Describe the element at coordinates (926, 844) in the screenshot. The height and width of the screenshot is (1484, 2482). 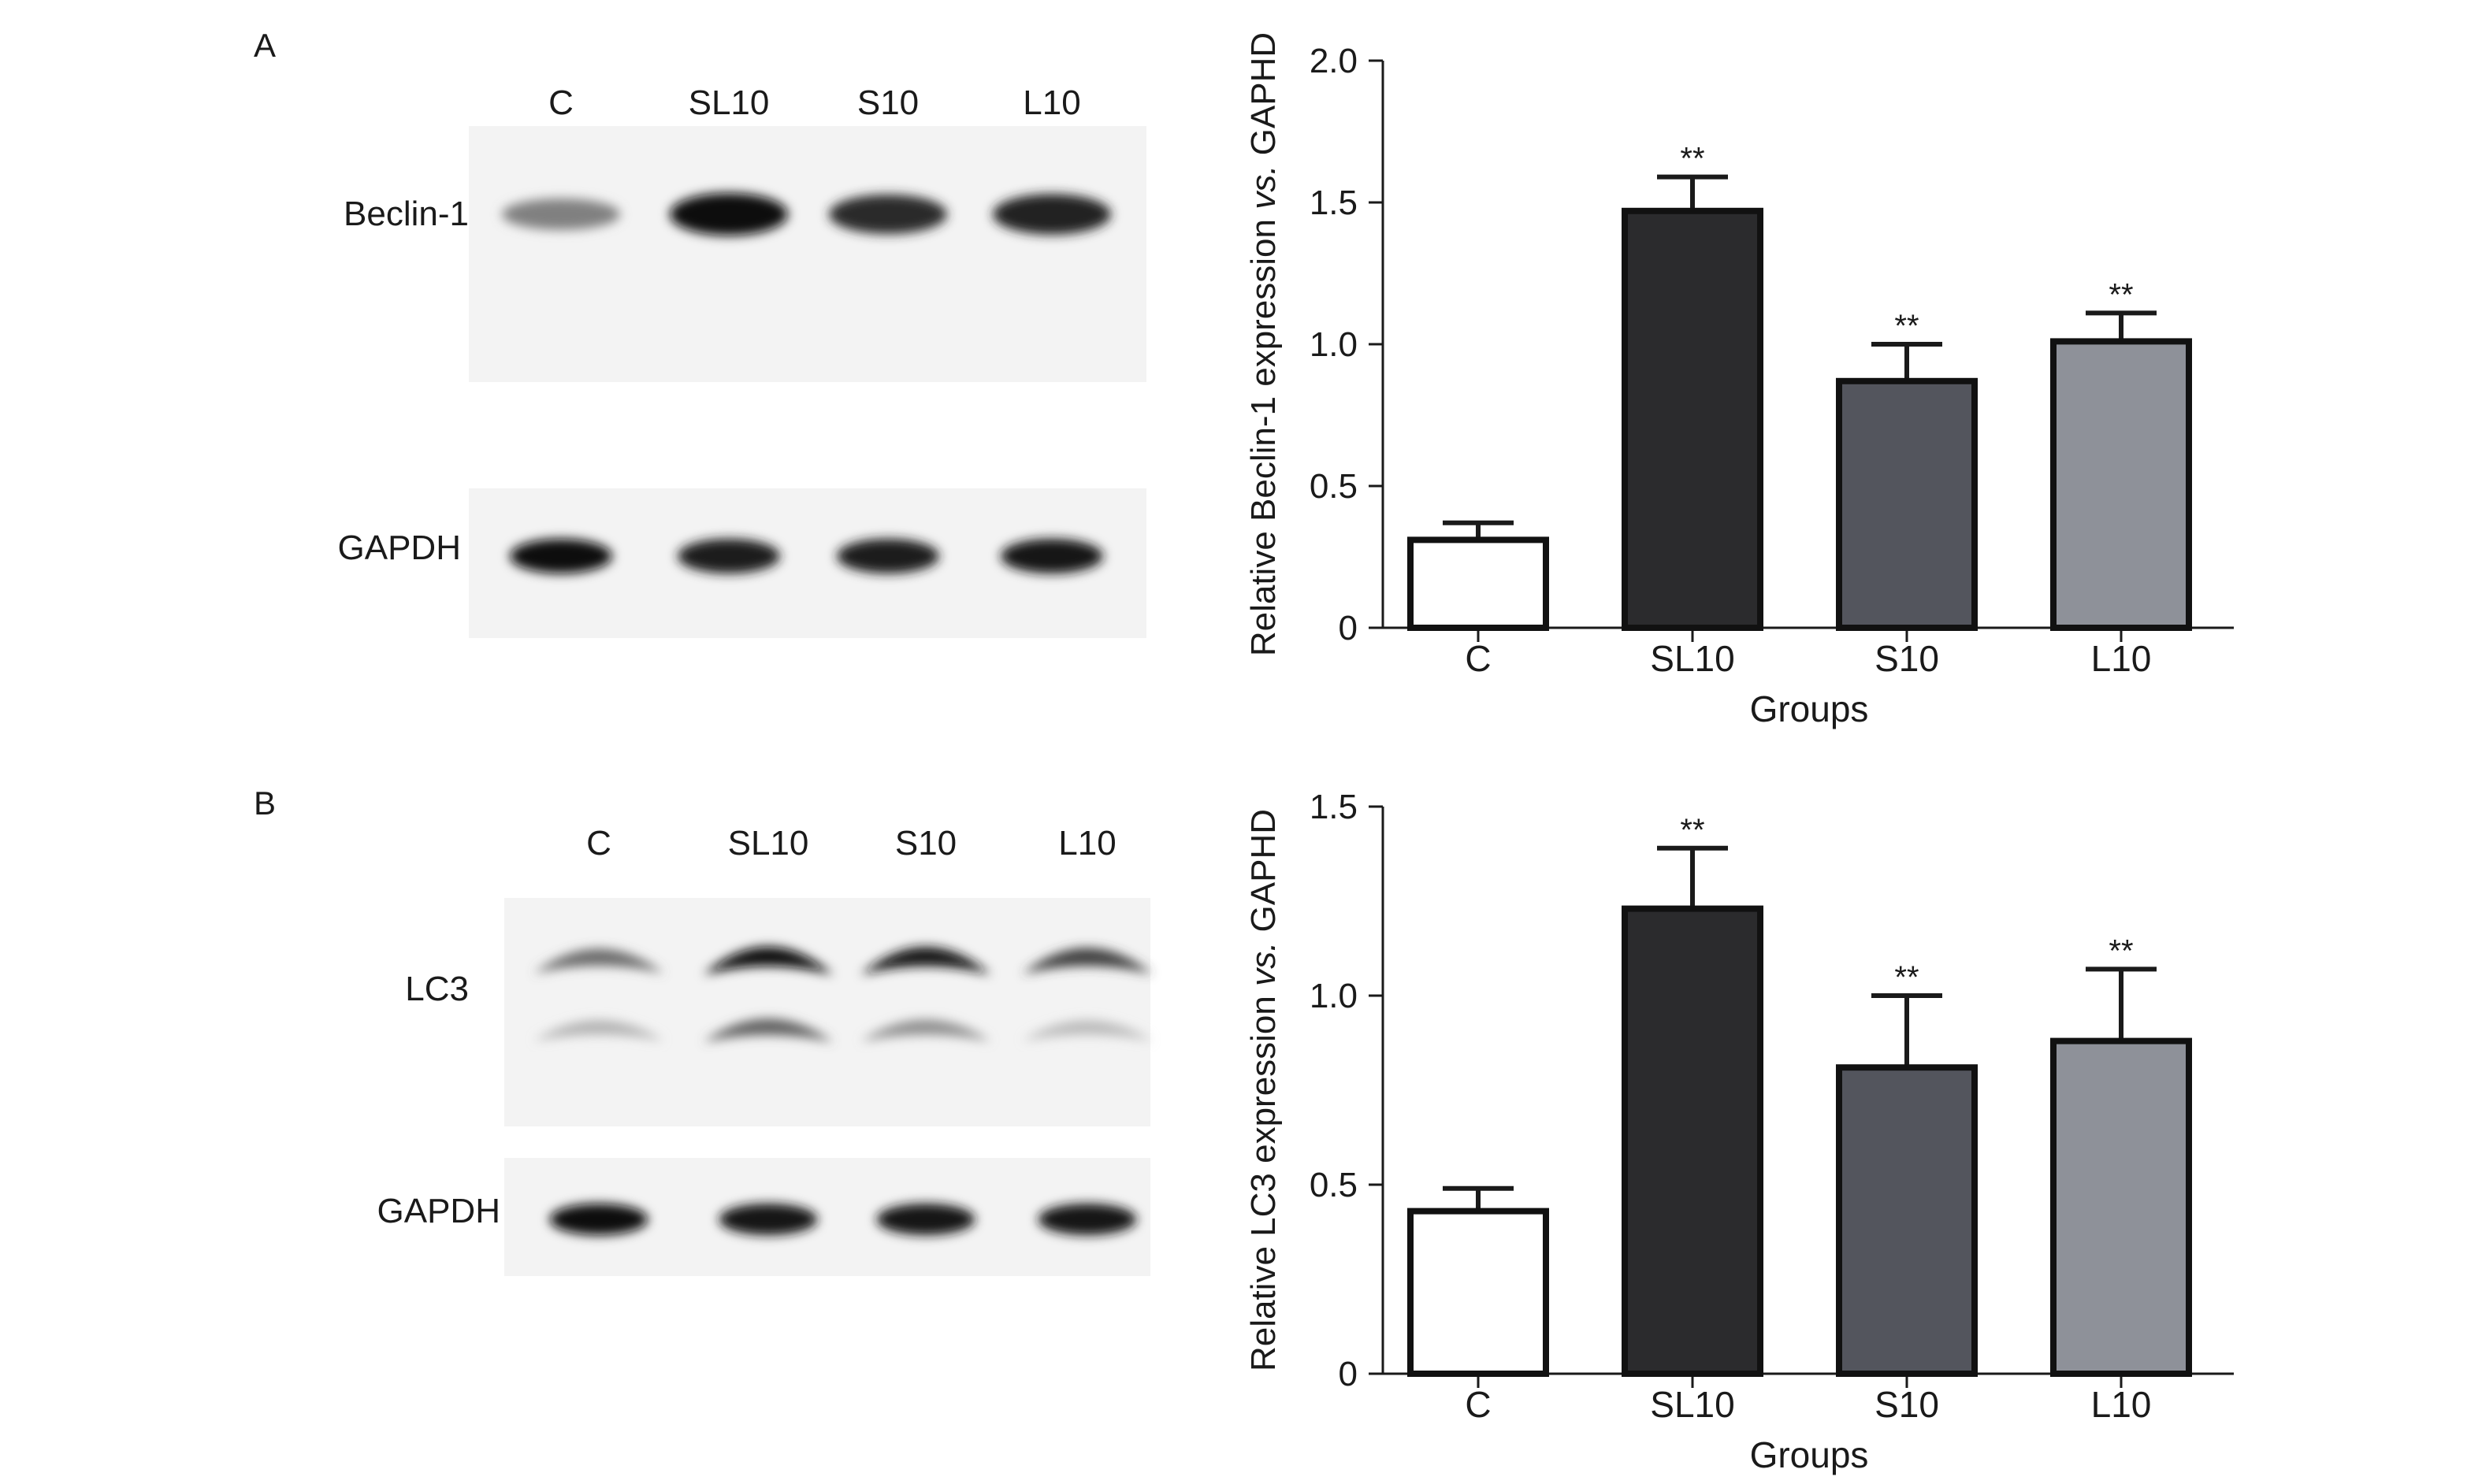
I see `blot-b-lane-label: S10` at that location.